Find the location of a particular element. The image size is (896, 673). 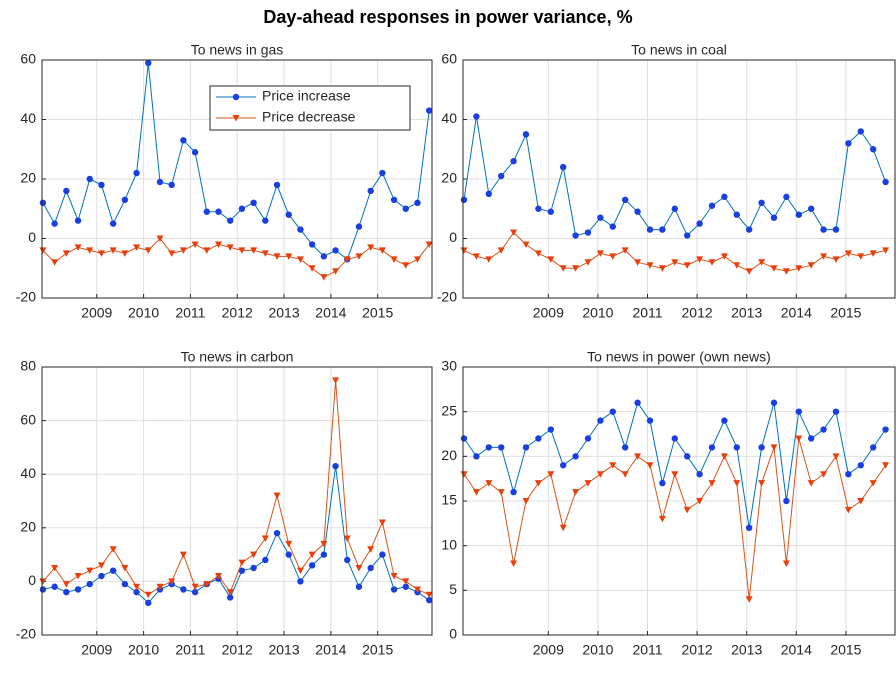

y-tick-label: 15 is located at coordinates (449, 500).